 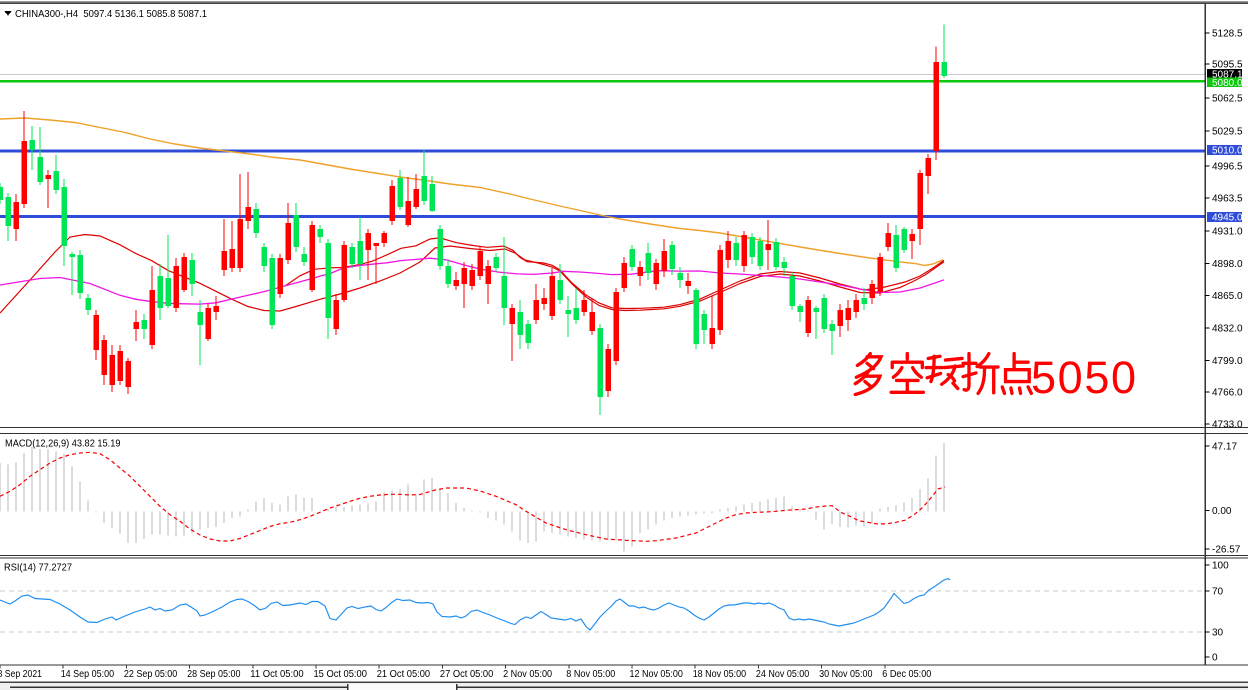 I want to click on svg-text: 11 Oct 05:00, so click(x=277, y=674).